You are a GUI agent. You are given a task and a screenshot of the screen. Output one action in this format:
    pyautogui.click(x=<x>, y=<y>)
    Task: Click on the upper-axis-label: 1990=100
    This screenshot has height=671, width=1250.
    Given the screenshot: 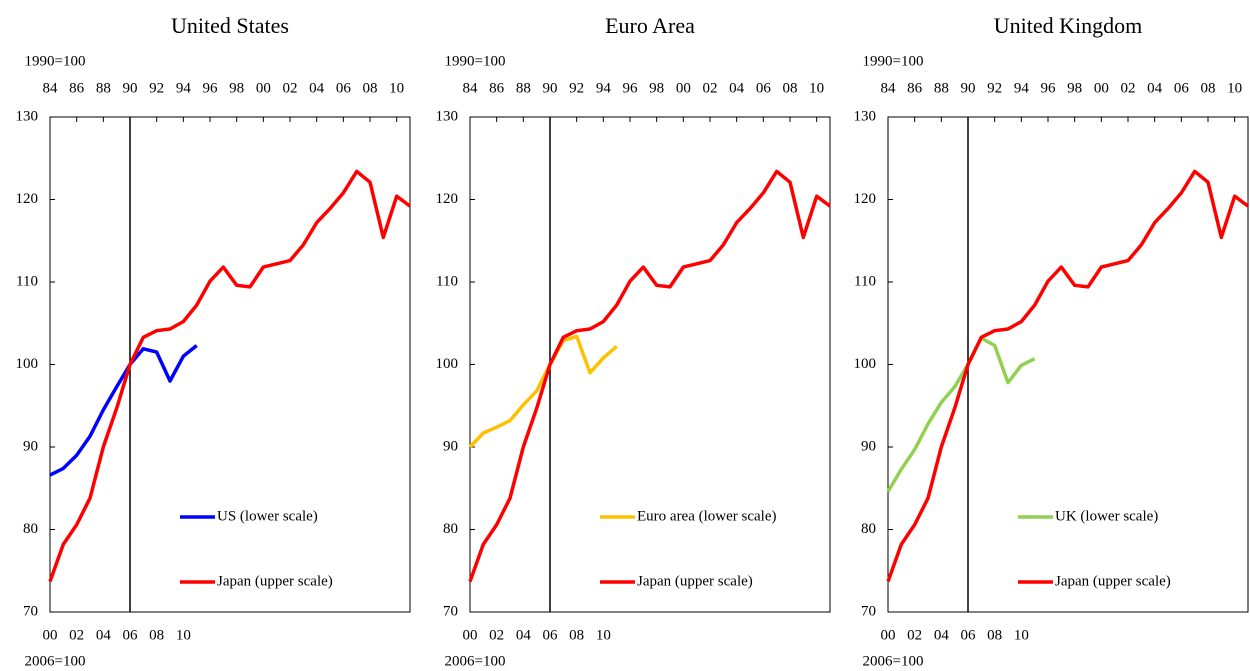 What is the action you would take?
    pyautogui.click(x=475, y=61)
    